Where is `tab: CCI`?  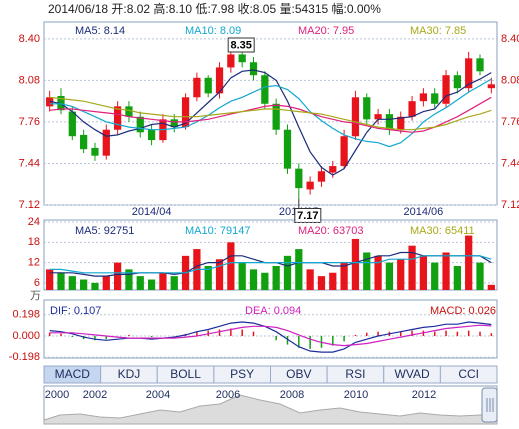 tab: CCI is located at coordinates (468, 374).